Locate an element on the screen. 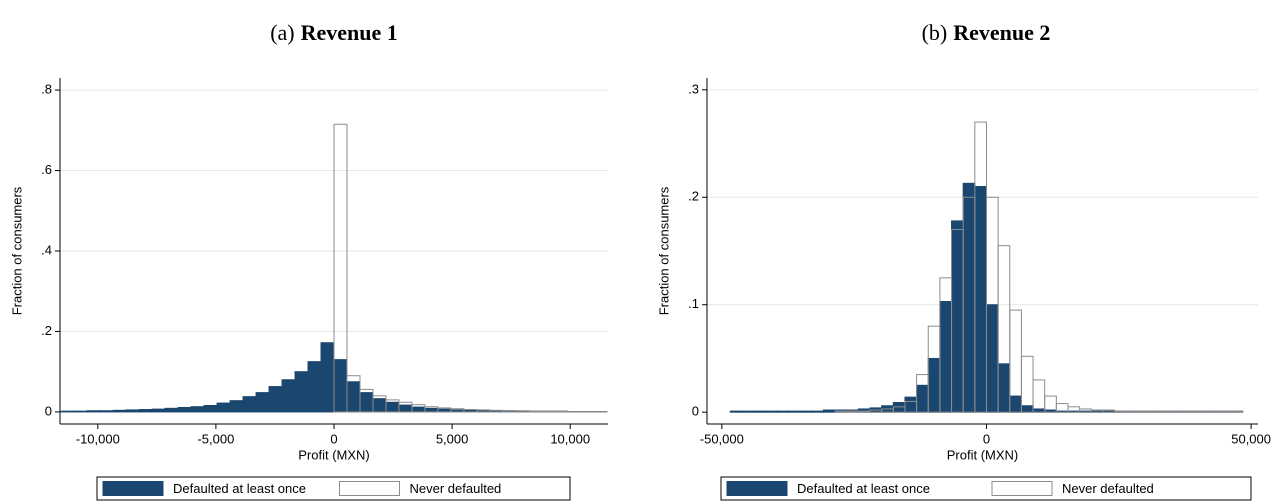 The image size is (1273, 504). x-tick-label: -50,000 is located at coordinates (722, 438).